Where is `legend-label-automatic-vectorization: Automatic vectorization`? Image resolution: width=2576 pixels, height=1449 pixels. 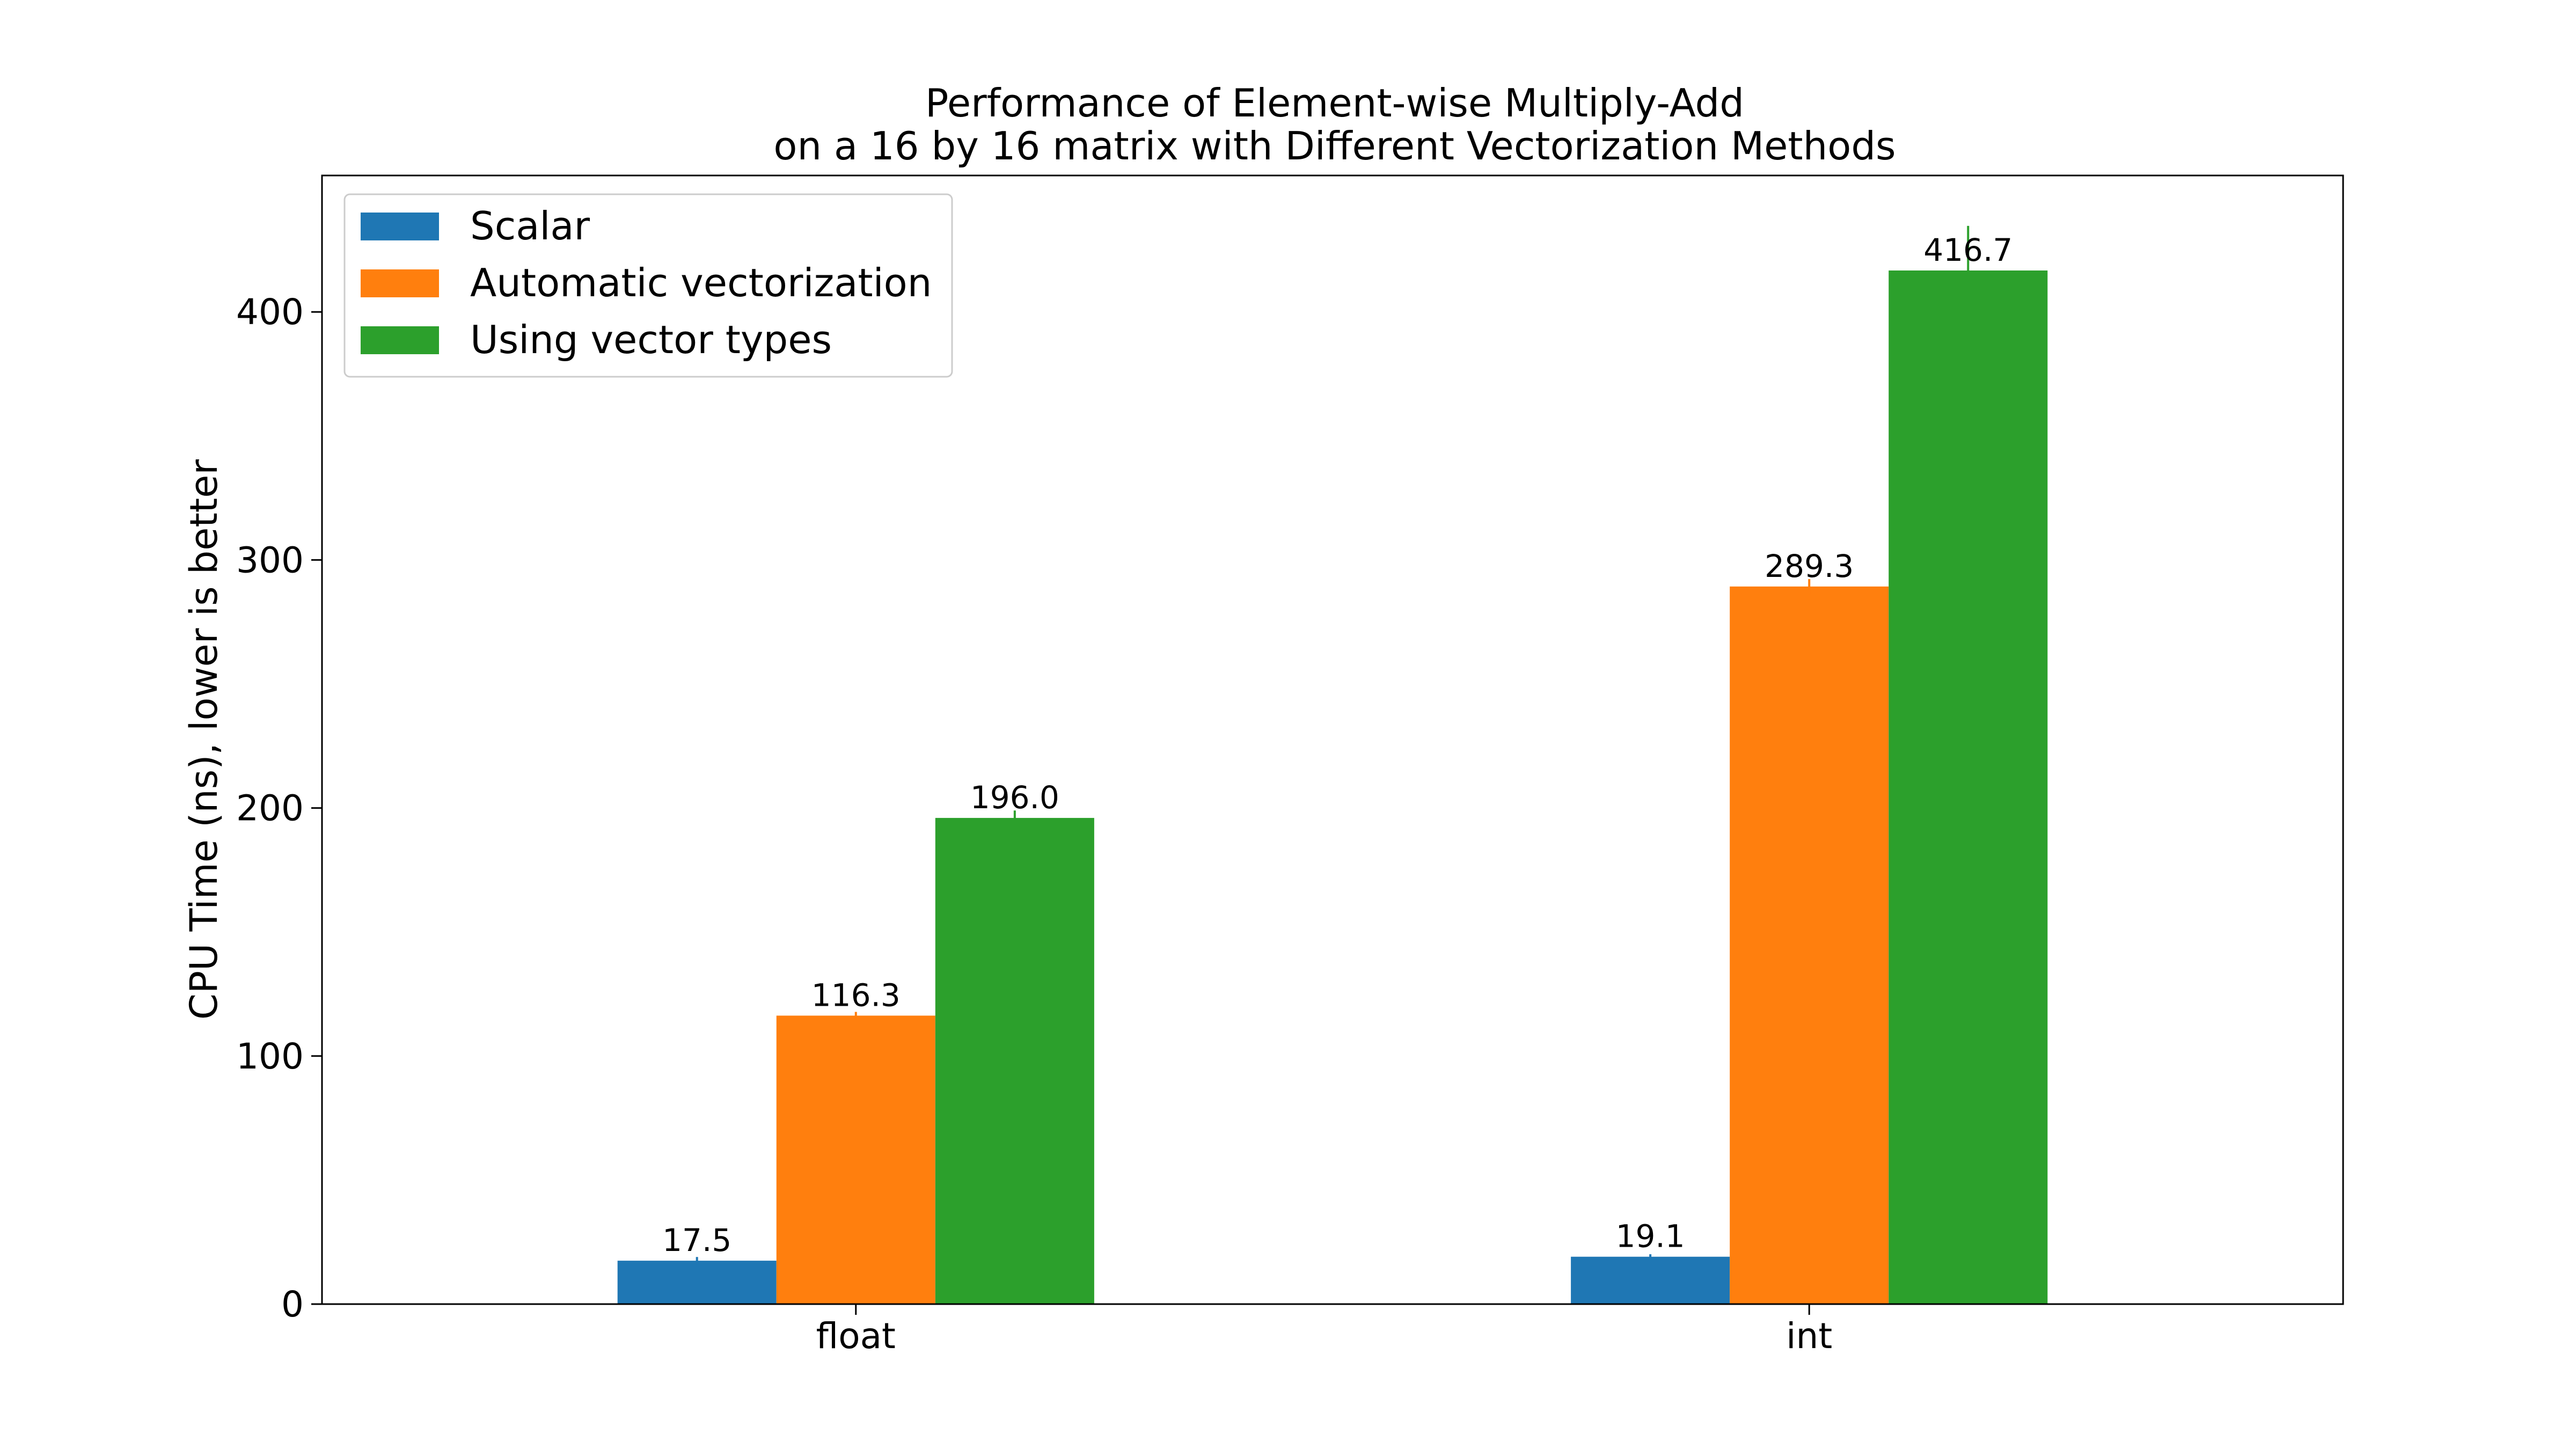
legend-label-automatic-vectorization: Automatic vectorization is located at coordinates (701, 282).